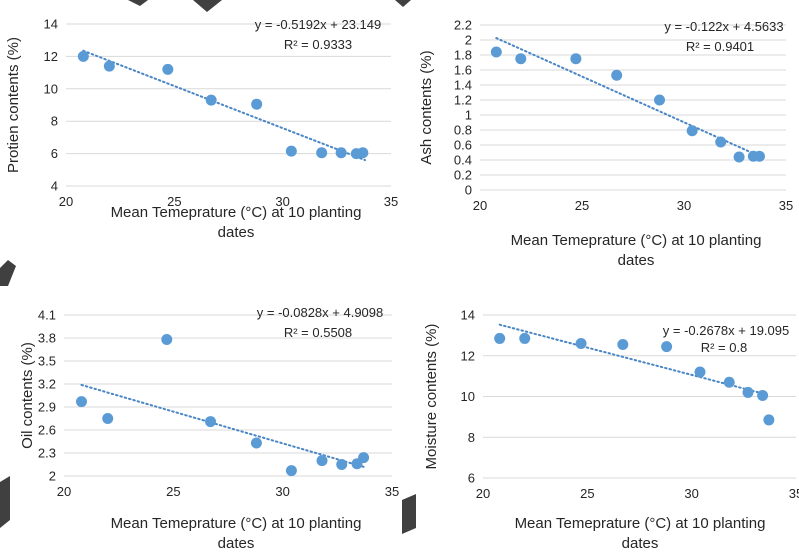 The image size is (799, 554). I want to click on y-tick-label: 3.5, so click(47, 361).